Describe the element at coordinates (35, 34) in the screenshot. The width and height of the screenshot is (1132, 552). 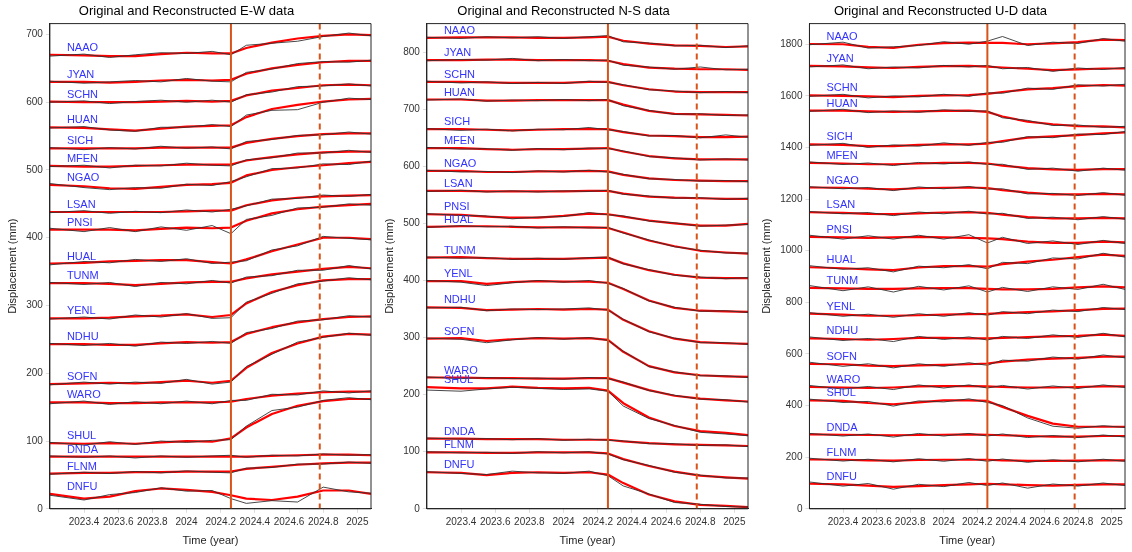
I see `y-tick-label: 700` at that location.